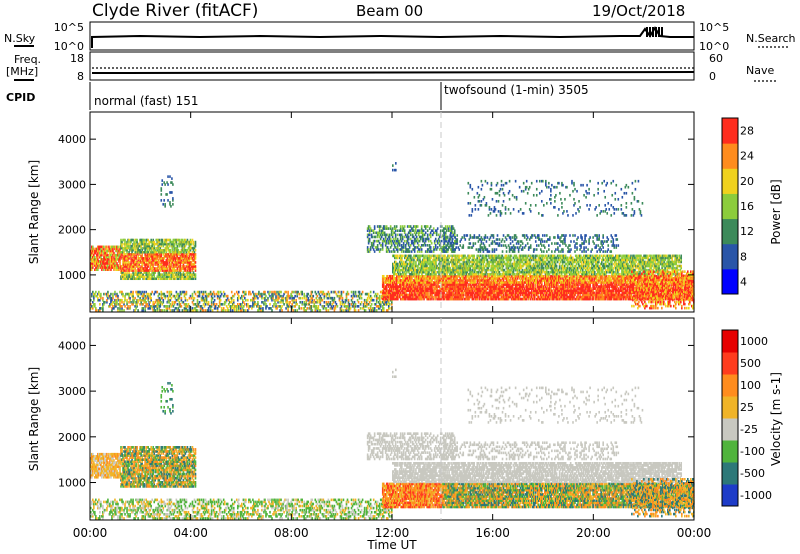  Describe the element at coordinates (69, 27) in the screenshot. I see `nsky-tick-top: 10^5` at that location.